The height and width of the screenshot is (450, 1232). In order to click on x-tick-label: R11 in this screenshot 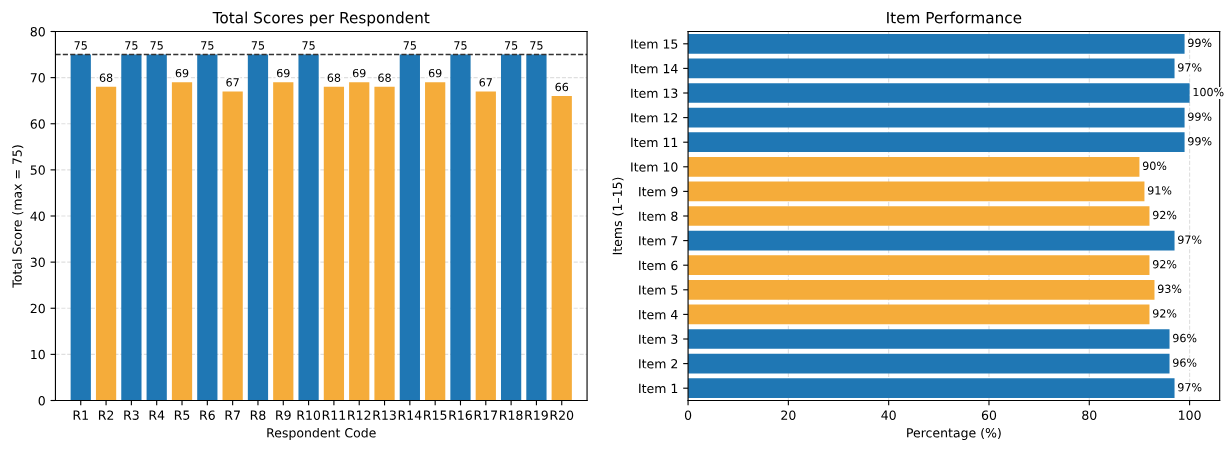, I will do `click(334, 415)`.